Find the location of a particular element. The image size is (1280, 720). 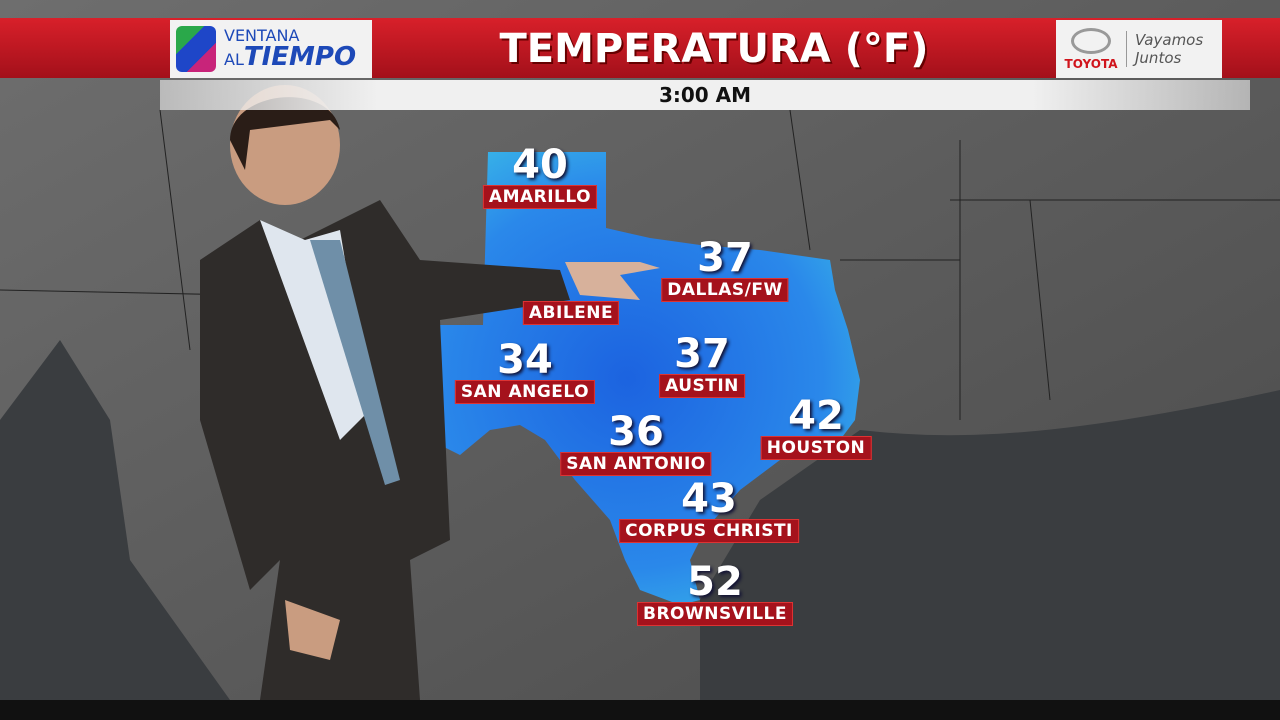

city-name: SAN ANGELO is located at coordinates (525, 392).